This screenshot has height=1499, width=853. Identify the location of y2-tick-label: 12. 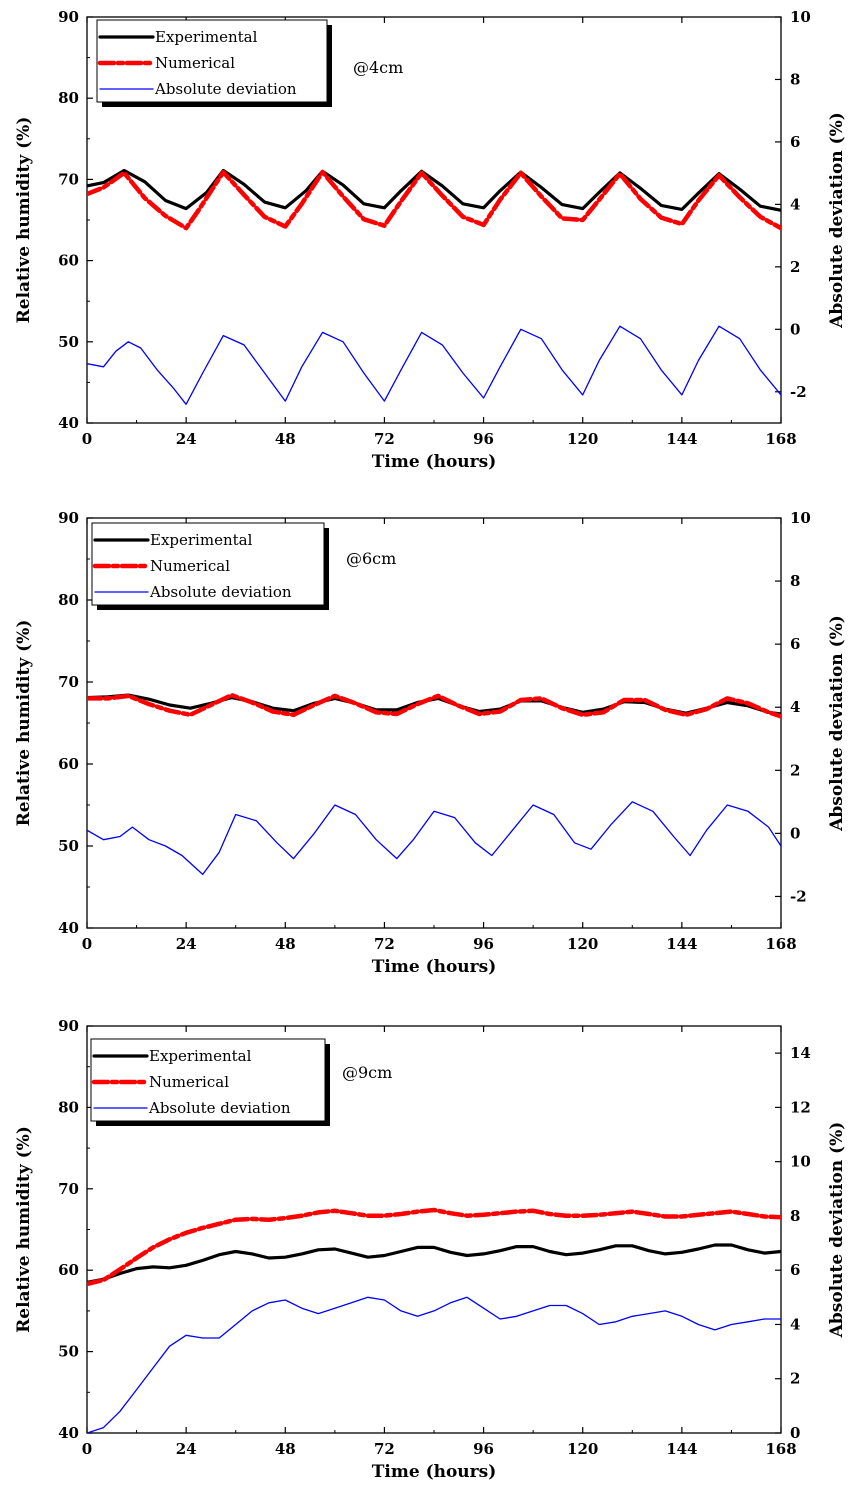
(800, 1107).